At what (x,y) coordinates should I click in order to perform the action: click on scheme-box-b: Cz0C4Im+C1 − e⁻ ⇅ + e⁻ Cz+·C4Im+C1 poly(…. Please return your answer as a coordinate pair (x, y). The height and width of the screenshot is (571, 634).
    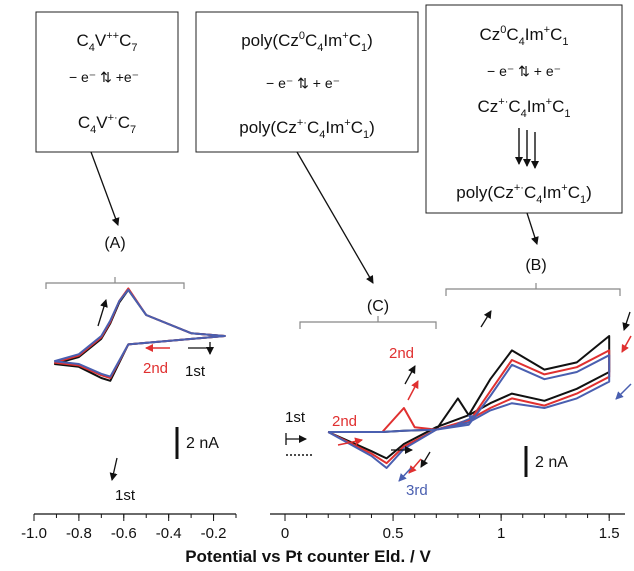
    Looking at the image, I should click on (524, 109).